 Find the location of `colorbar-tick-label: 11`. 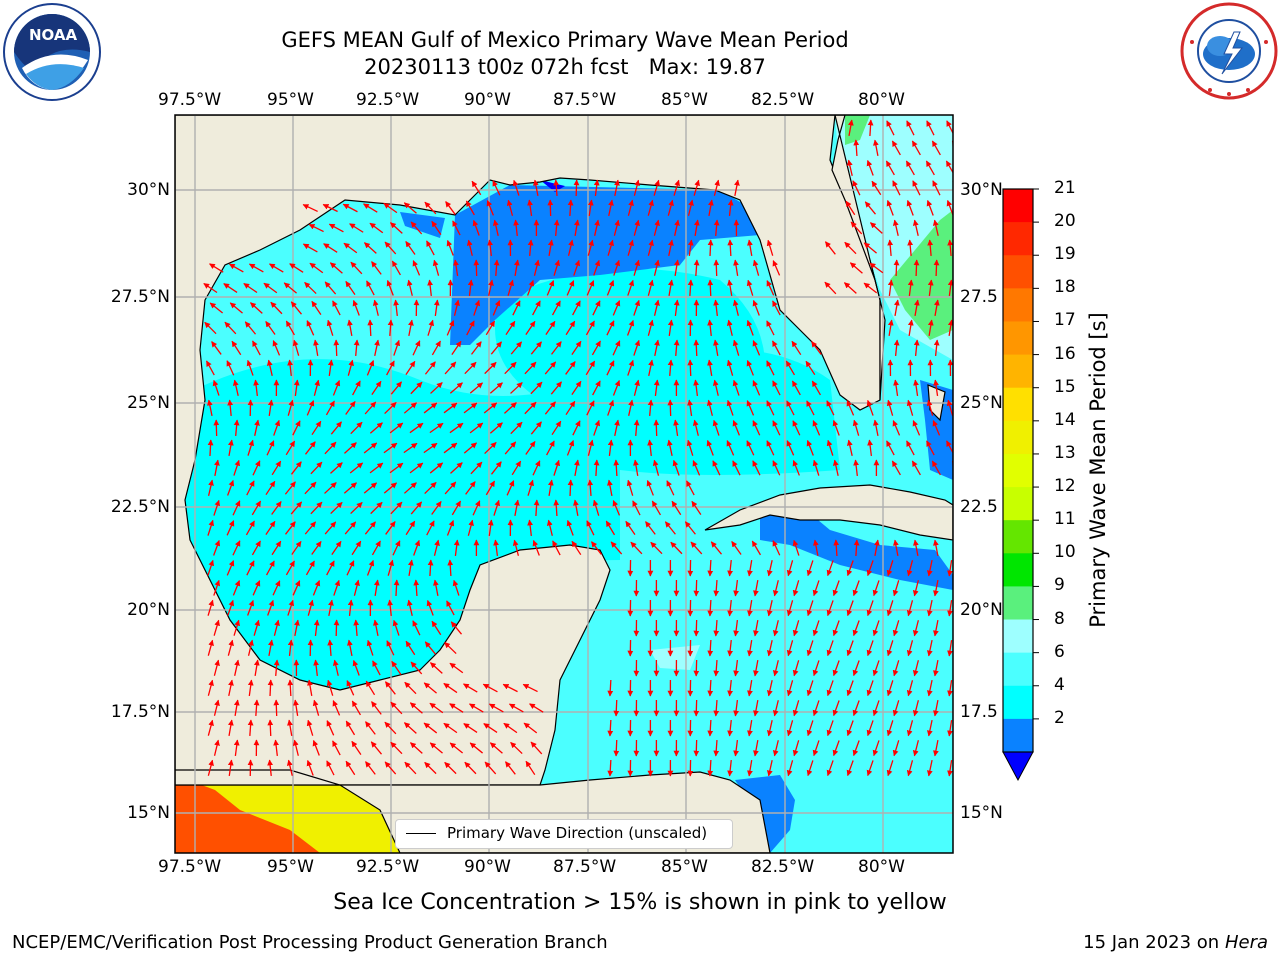

colorbar-tick-label: 11 is located at coordinates (1065, 519).